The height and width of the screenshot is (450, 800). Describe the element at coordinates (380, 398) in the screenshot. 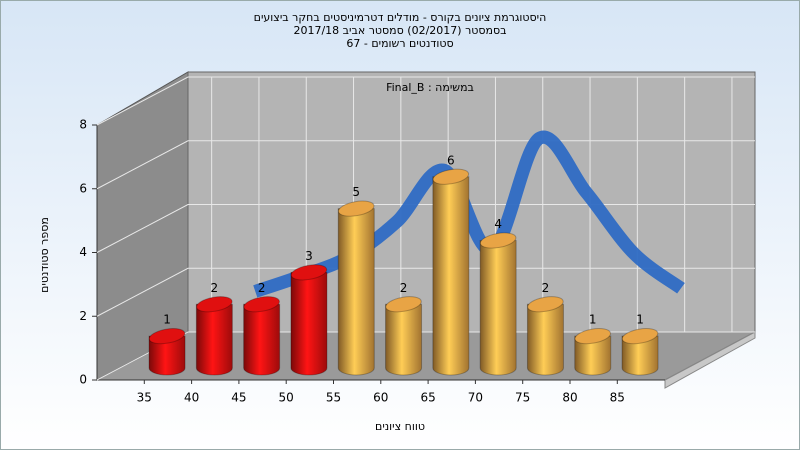

I see `x-tick-label: 60` at that location.